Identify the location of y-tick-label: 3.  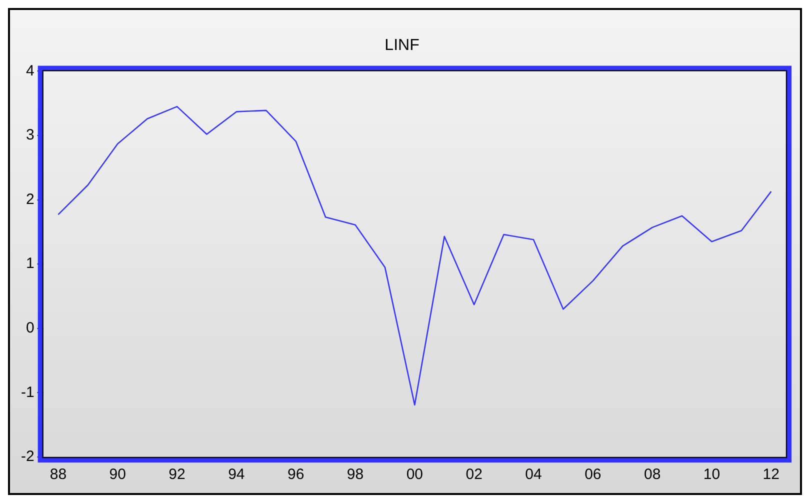
(30, 135).